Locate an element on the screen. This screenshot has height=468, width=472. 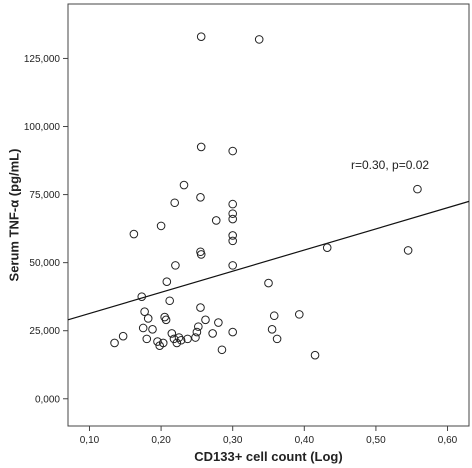
y-tick-label: 125,000 is located at coordinates (42, 59).